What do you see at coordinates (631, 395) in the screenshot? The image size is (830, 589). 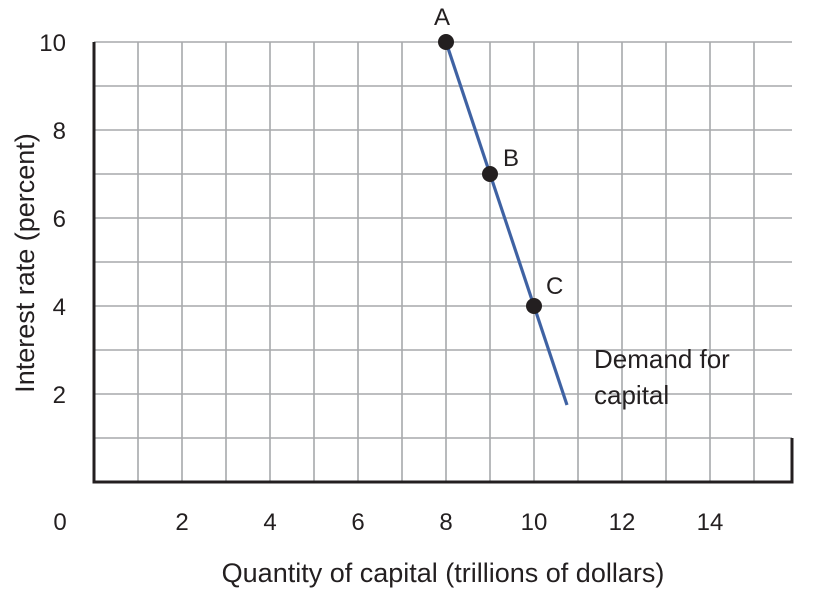 I see `series-label-line-2: capital` at bounding box center [631, 395].